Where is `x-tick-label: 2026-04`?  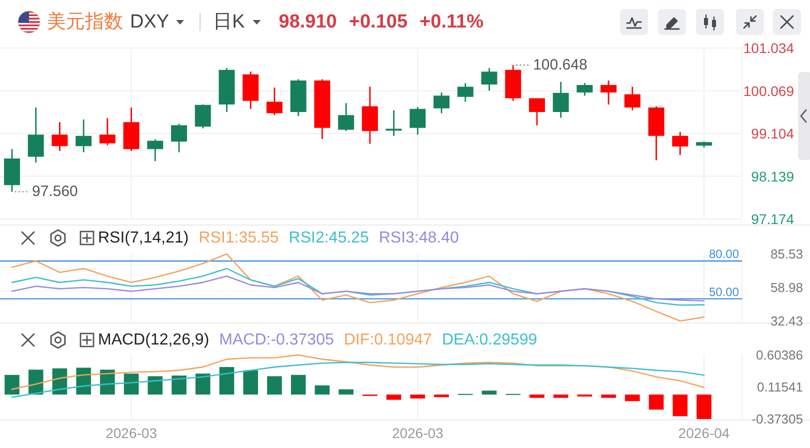
x-tick-label: 2026-04 is located at coordinates (704, 433).